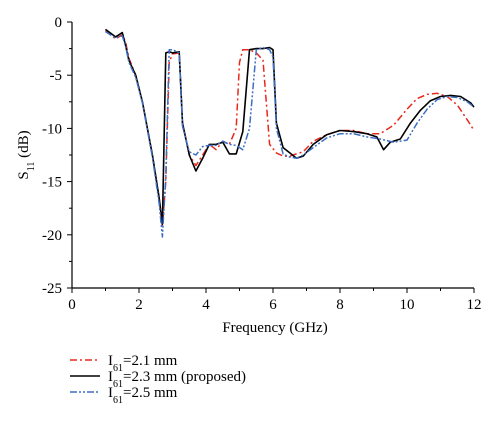 This screenshot has height=433, width=500. I want to click on y-tick-label: 0, so click(59, 23).